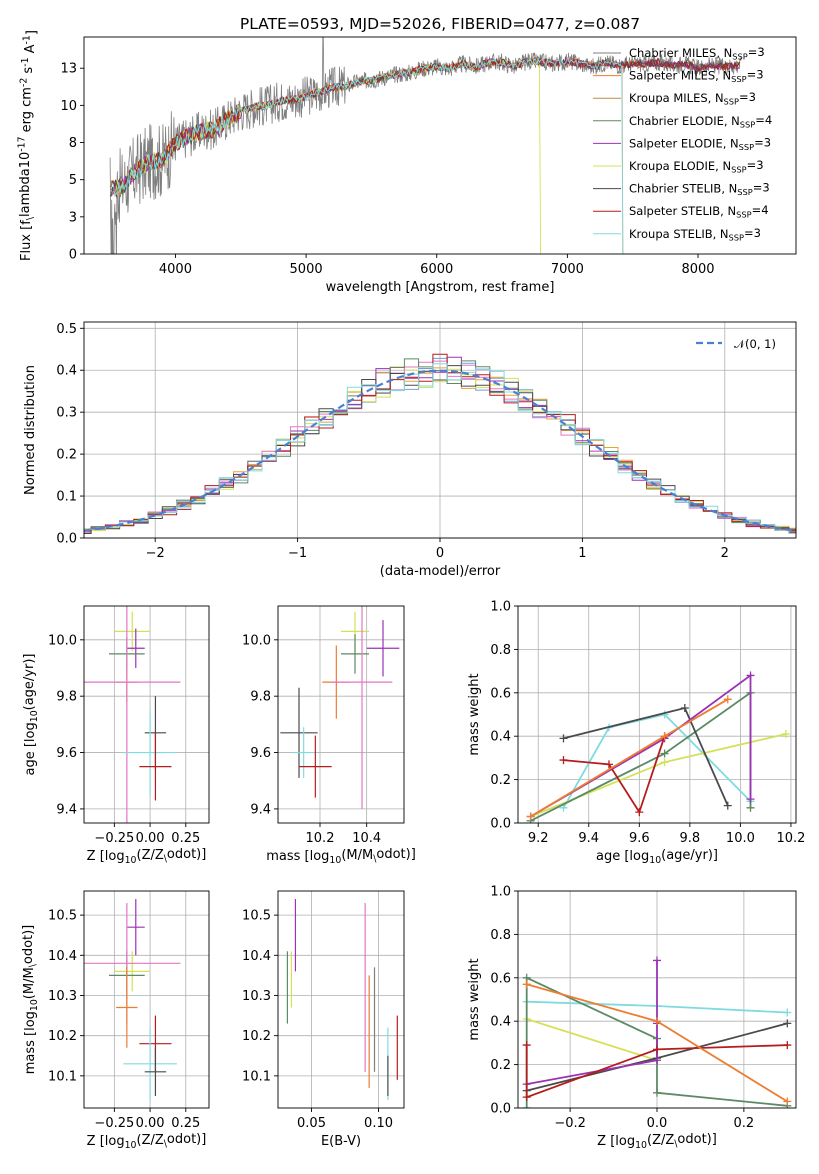 This screenshot has height=1174, width=819. Describe the element at coordinates (725, 553) in the screenshot. I see `x-tick-label: 2` at that location.